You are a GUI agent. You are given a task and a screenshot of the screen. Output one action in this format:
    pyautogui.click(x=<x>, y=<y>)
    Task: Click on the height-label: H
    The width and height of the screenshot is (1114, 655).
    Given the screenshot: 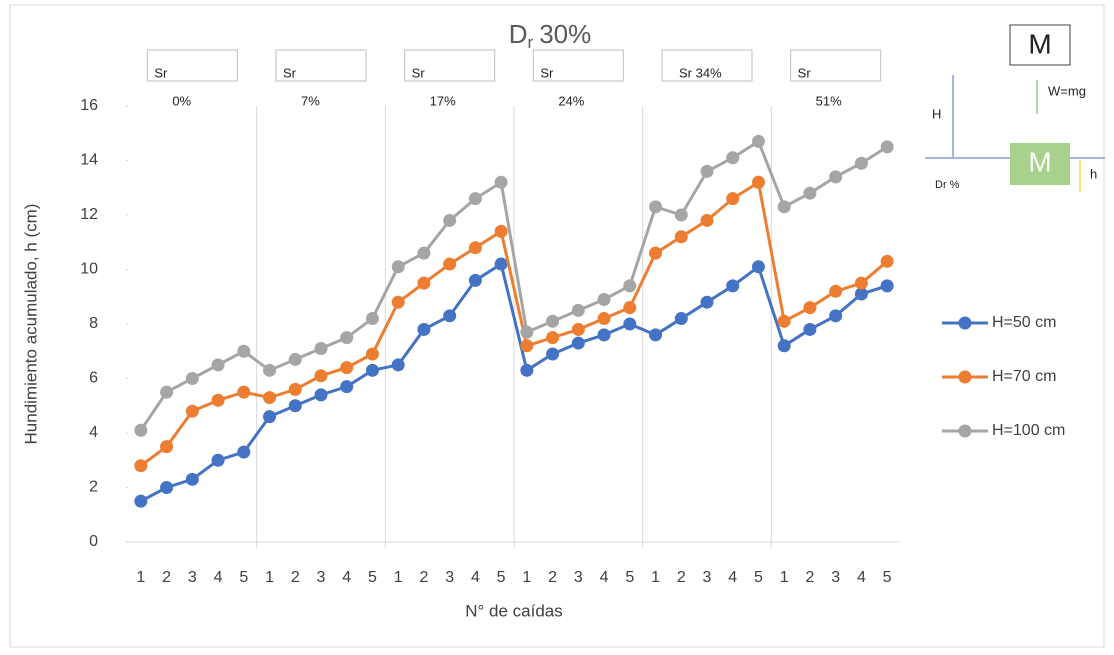 What is the action you would take?
    pyautogui.click(x=936, y=113)
    